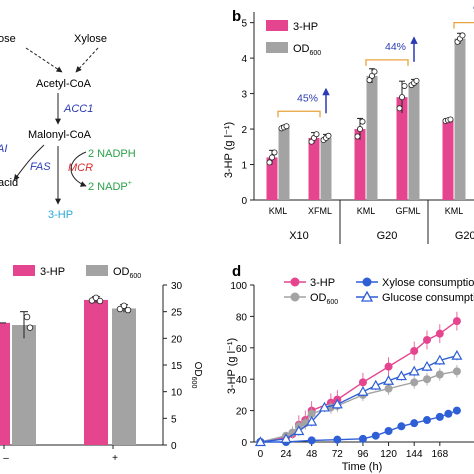 The width and height of the screenshot is (474, 474). I want to click on x-tick-label: +, so click(115, 458).